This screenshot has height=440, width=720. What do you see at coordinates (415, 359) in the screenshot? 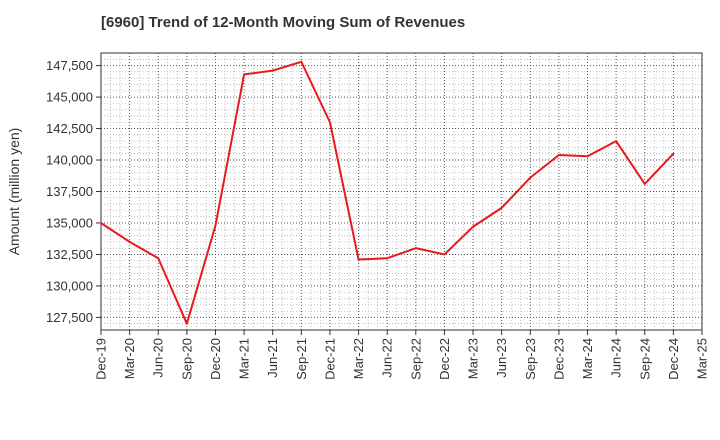
I see `x-tick-label: Sep-22` at bounding box center [415, 359].